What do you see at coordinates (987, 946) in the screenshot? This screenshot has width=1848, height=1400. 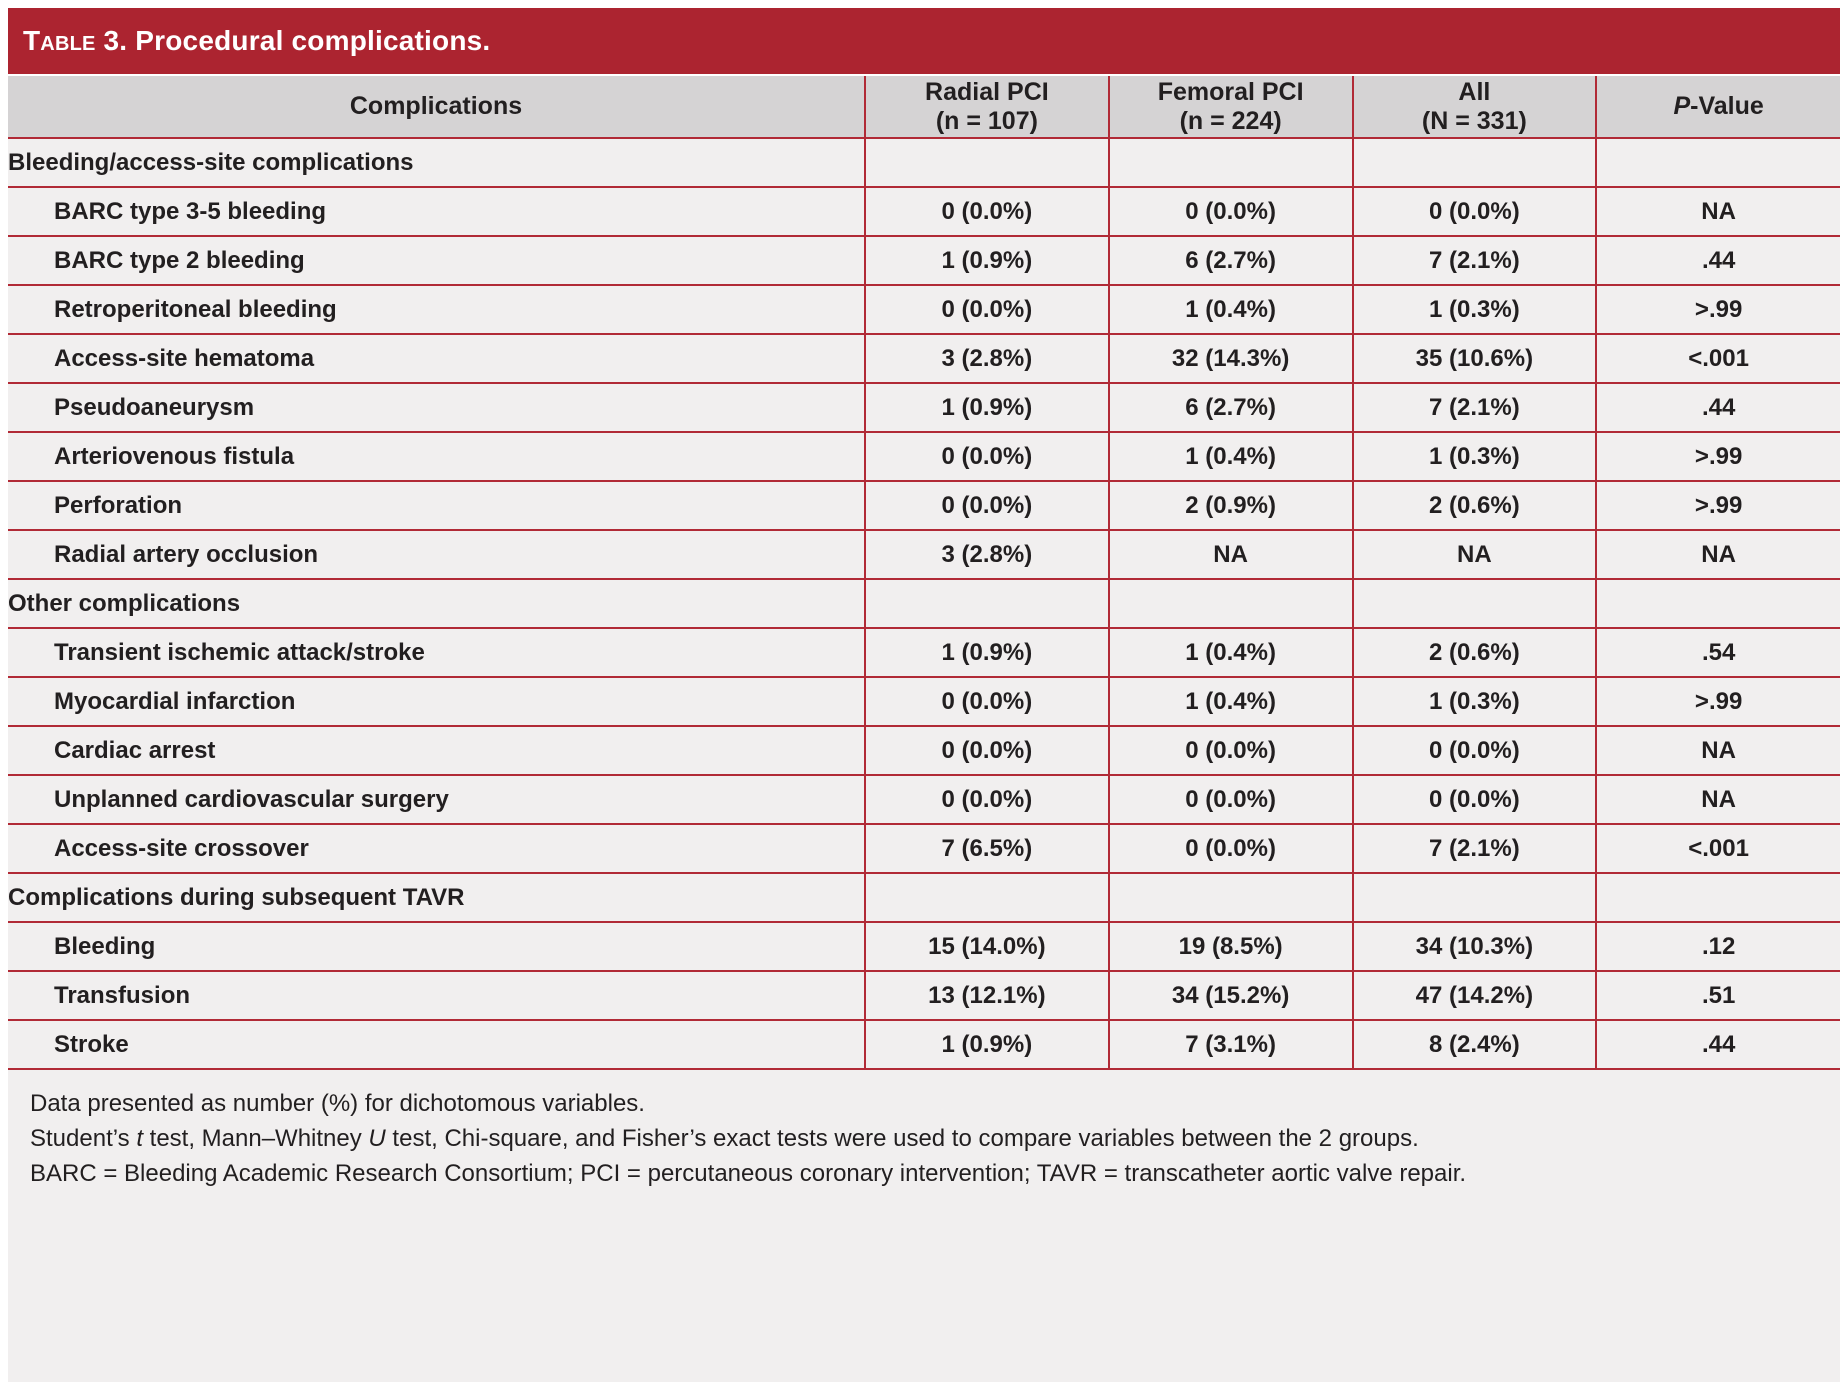 I see `value-cell: 15 (14.0%)` at bounding box center [987, 946].